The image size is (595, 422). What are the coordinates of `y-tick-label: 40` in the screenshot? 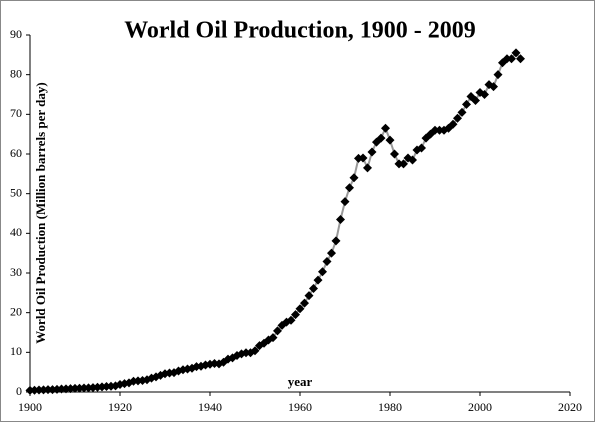 It's located at (16, 232).